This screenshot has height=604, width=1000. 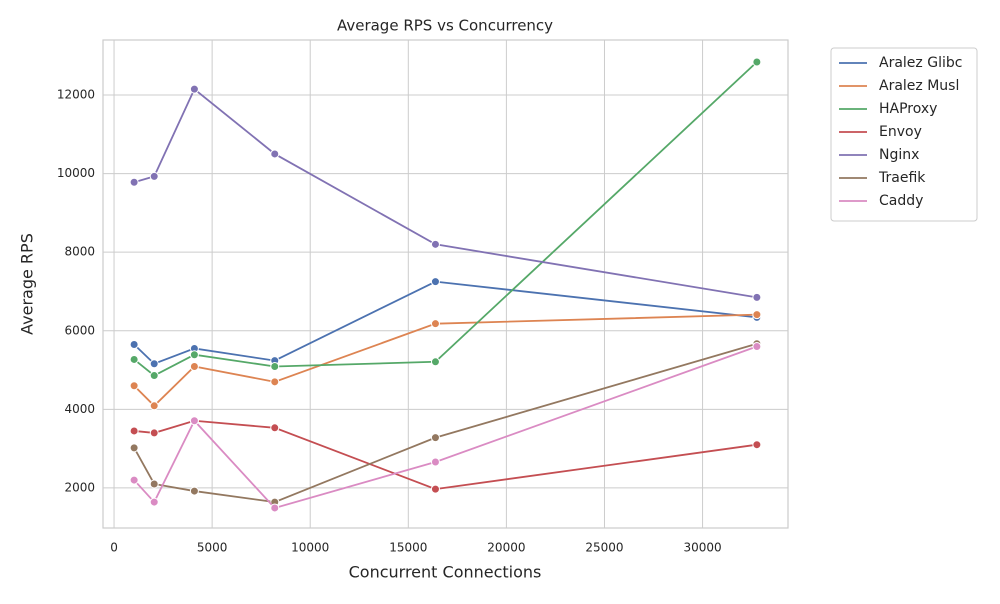 I want to click on y-tick-label: 12000, so click(x=76, y=95).